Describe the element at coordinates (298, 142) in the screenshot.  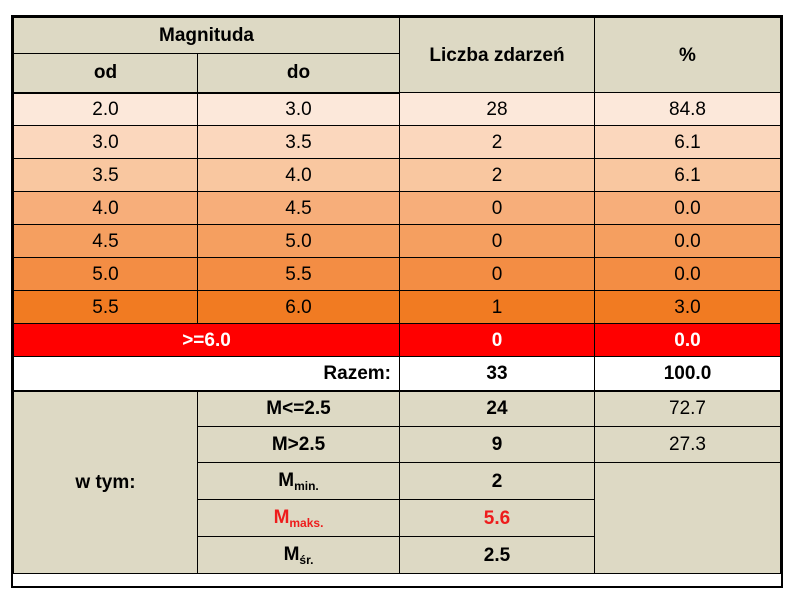
I see `to-cell: 3.5` at that location.